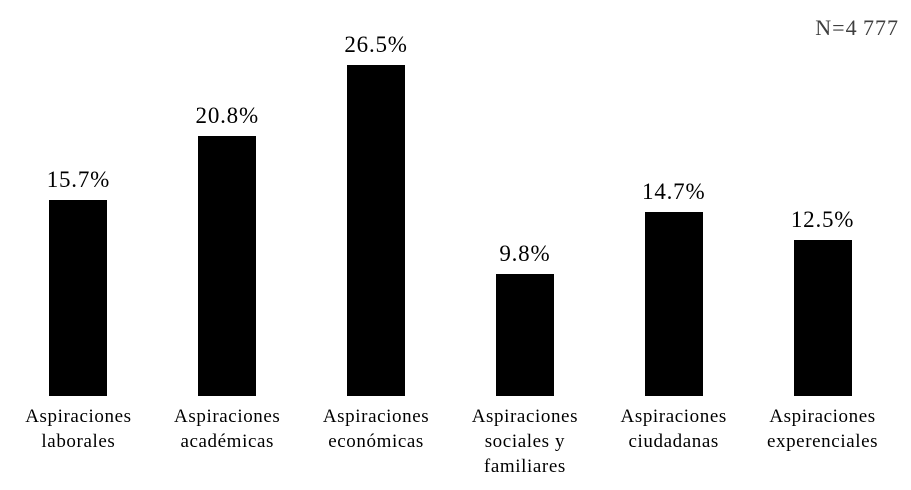  Describe the element at coordinates (524, 212) in the screenshot. I see `bar-area: 9.8%` at that location.